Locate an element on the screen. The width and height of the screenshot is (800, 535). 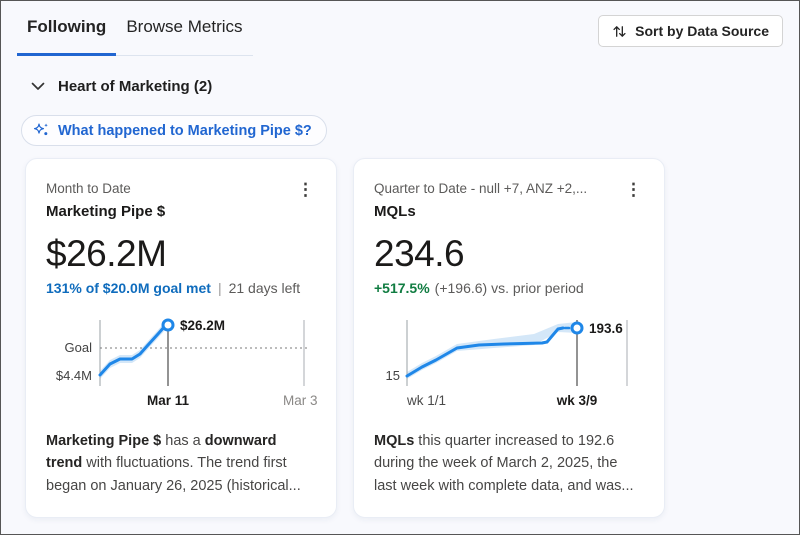
metric-value: $26.2M is located at coordinates (106, 253).